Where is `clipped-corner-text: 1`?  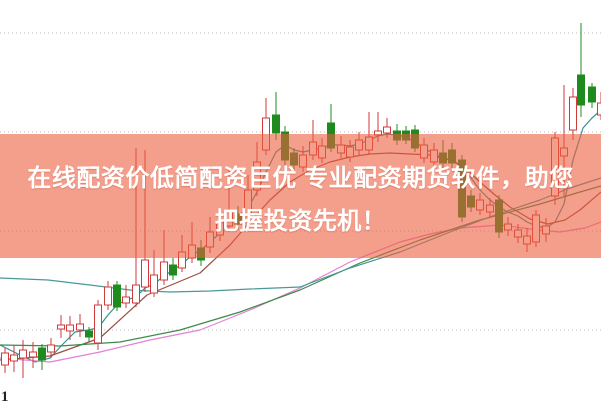 clipped-corner-text: 1 is located at coordinates (5, 397).